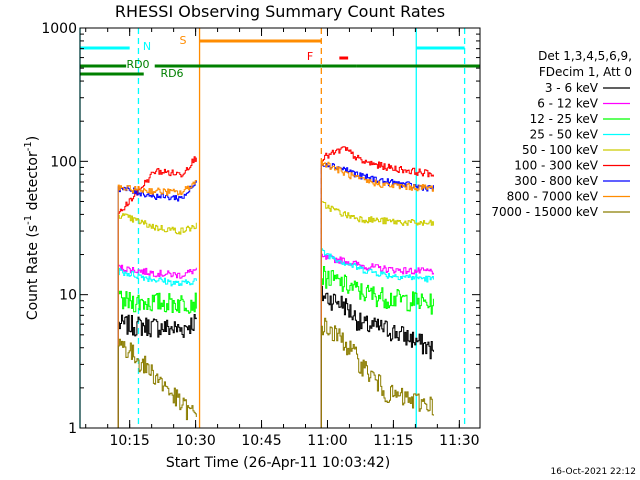  What do you see at coordinates (553, 197) in the screenshot?
I see `legend-entry-label: 800 - 7000 keV` at bounding box center [553, 197].